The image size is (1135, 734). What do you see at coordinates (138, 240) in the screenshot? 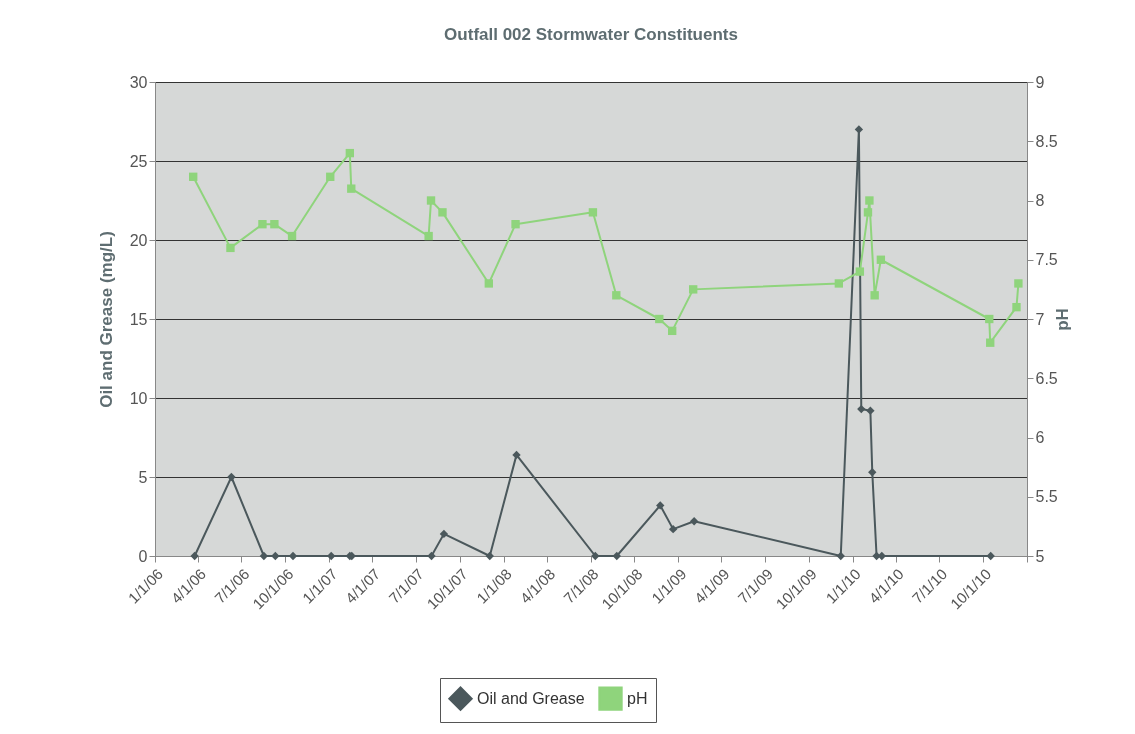
I see `y-tick-label: 20` at bounding box center [138, 240].